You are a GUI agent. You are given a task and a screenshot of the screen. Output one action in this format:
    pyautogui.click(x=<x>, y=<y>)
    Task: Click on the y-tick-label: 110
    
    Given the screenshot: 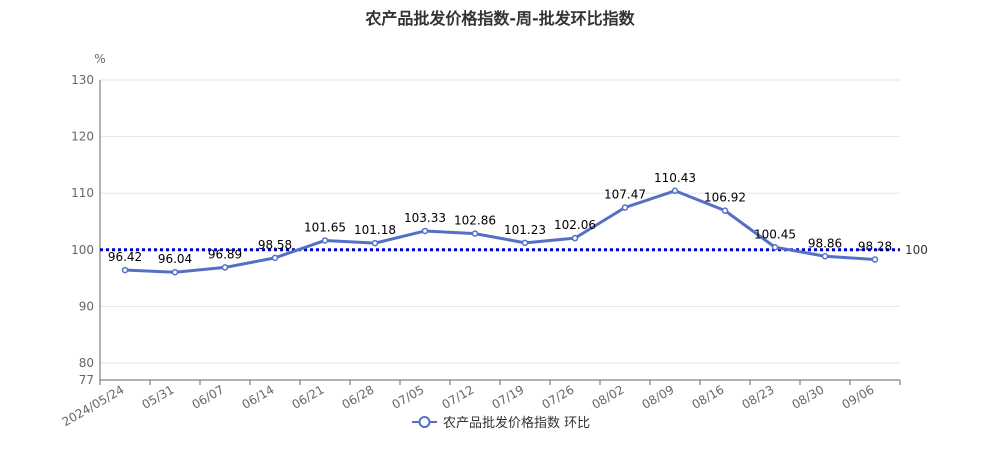 What is the action you would take?
    pyautogui.click(x=82, y=193)
    